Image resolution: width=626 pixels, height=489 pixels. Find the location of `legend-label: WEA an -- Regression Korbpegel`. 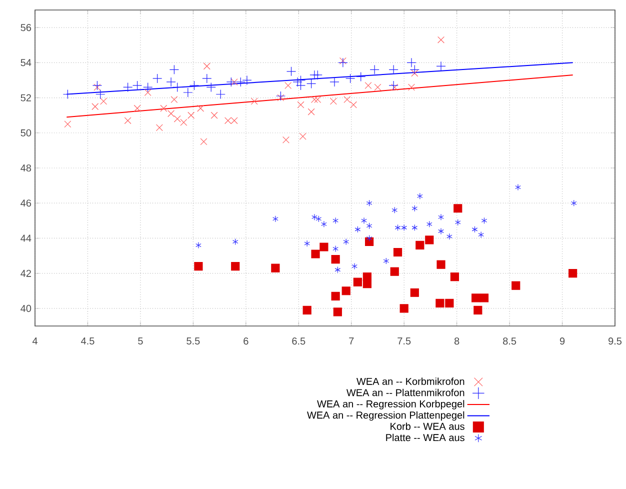

legend-label: WEA an -- Regression Korbpegel is located at coordinates (390, 405).